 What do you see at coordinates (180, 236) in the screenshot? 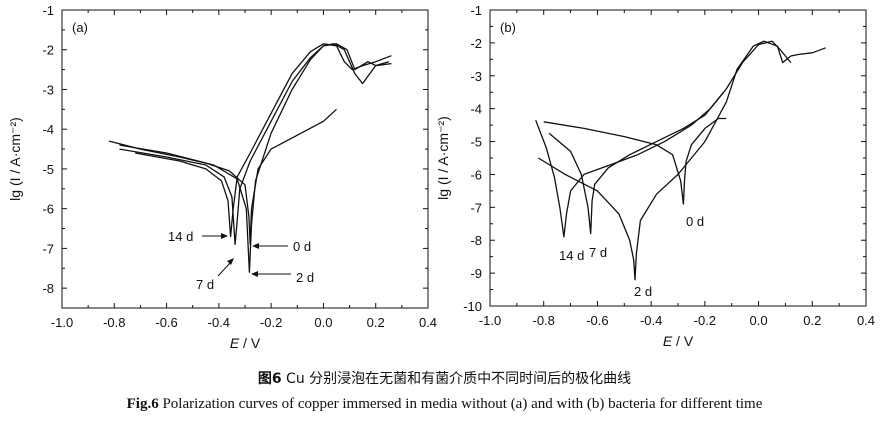
I see `panel-a-annotation-14d: 14 d` at bounding box center [180, 236].